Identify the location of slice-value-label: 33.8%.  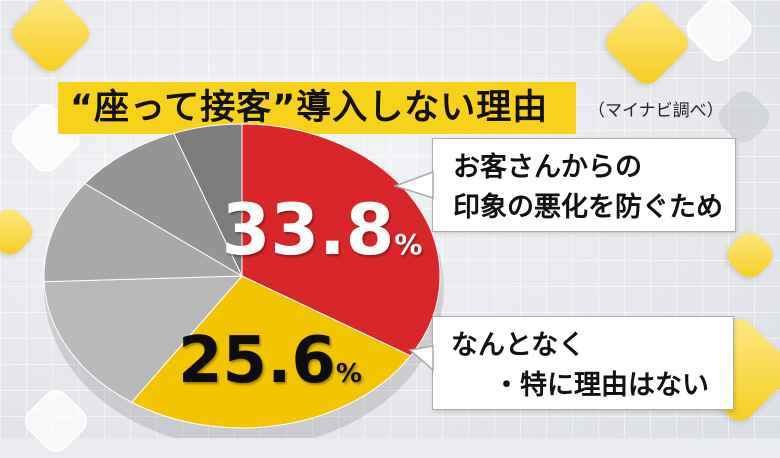
(322, 230).